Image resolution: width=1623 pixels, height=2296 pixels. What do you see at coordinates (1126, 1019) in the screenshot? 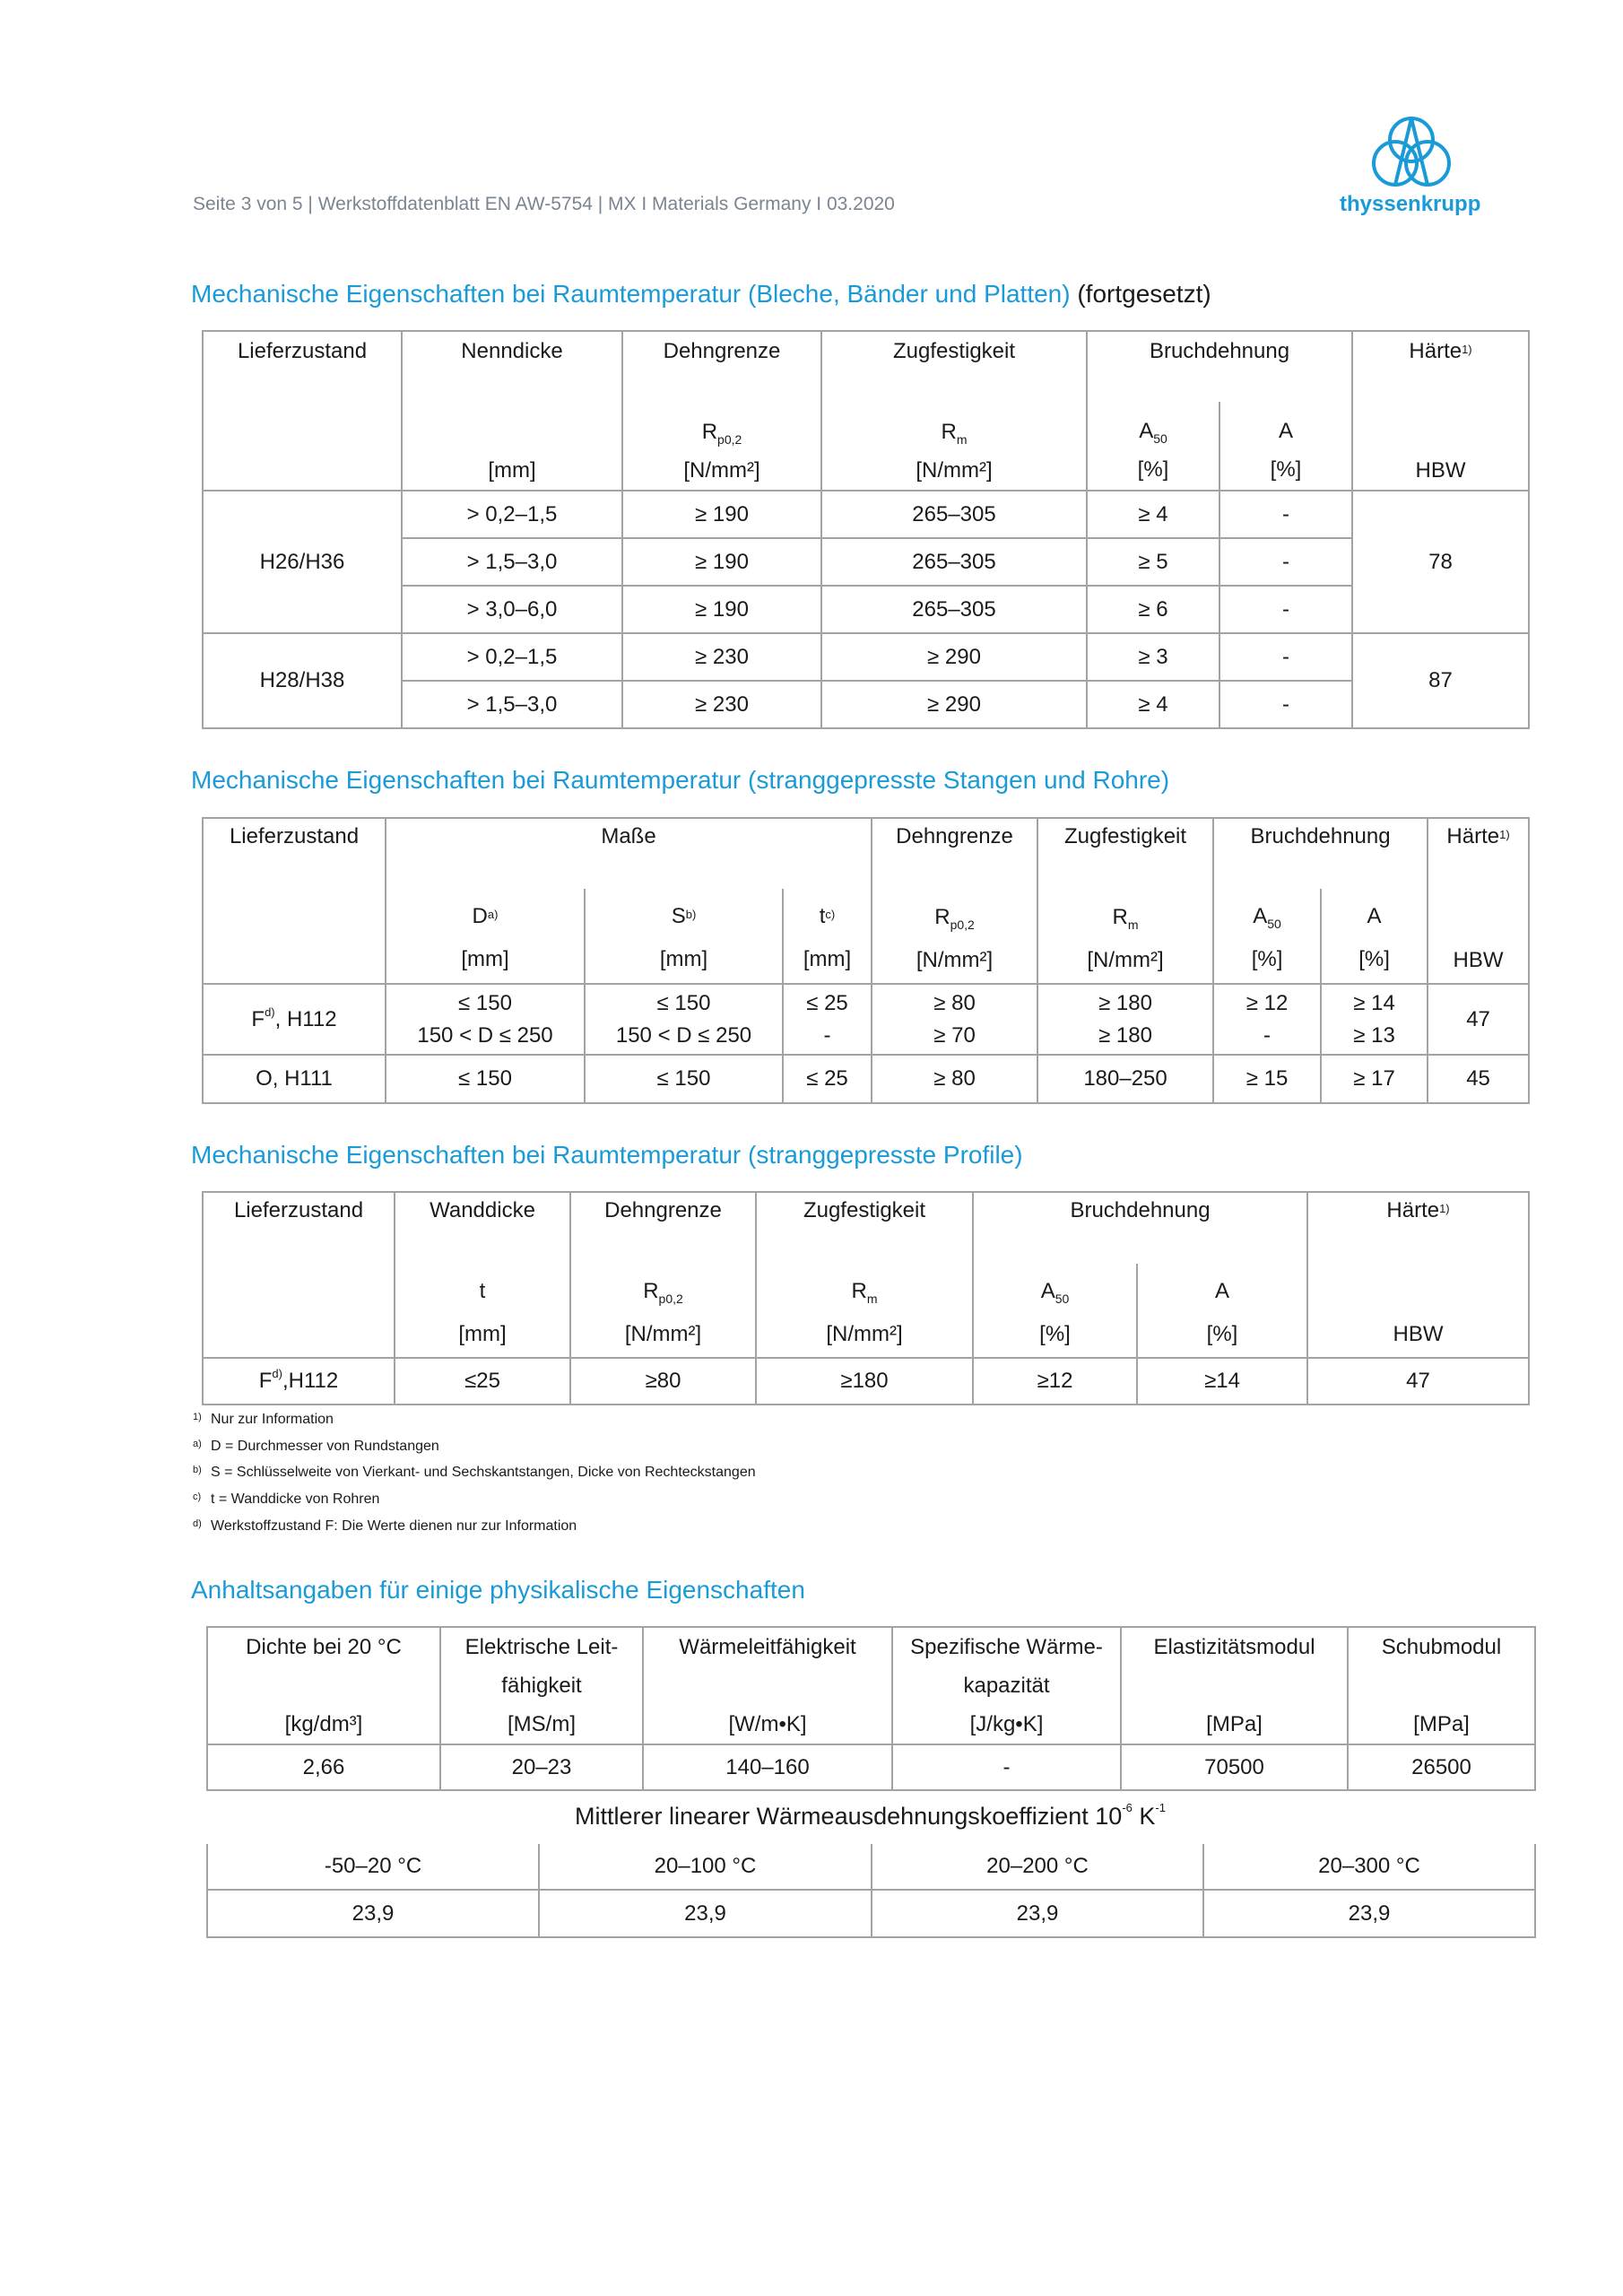
I see `cell-rm: ≥ 180 ≥ 180` at bounding box center [1126, 1019].